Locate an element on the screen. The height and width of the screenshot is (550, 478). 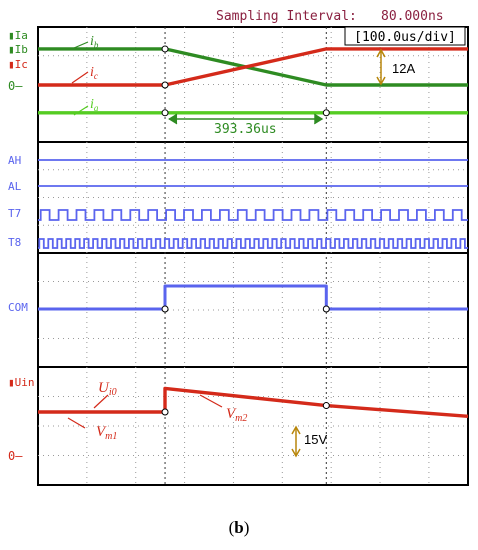
trace-ic is located at coordinates (253, 67).